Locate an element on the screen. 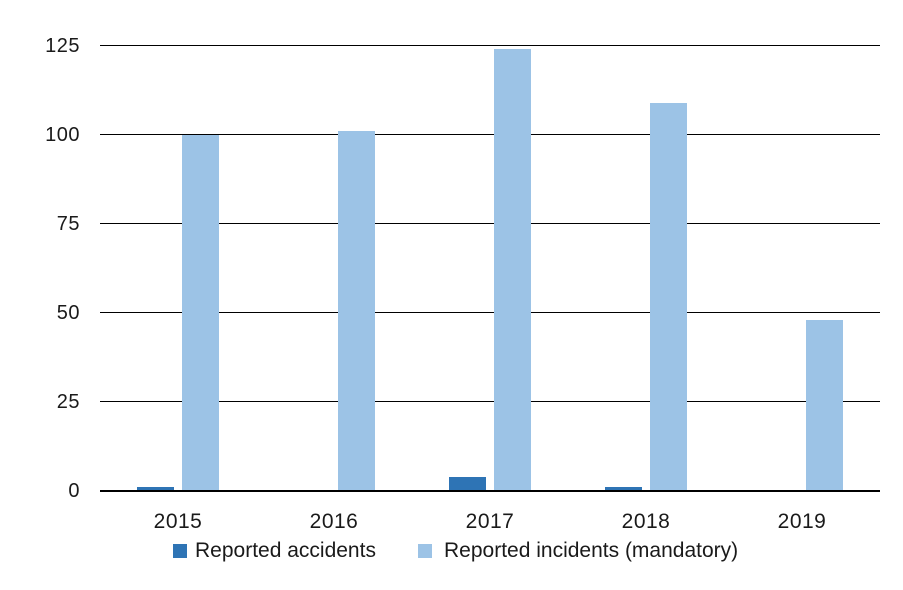 The width and height of the screenshot is (903, 590). x-tick-label-2017: 2017 is located at coordinates (490, 521).